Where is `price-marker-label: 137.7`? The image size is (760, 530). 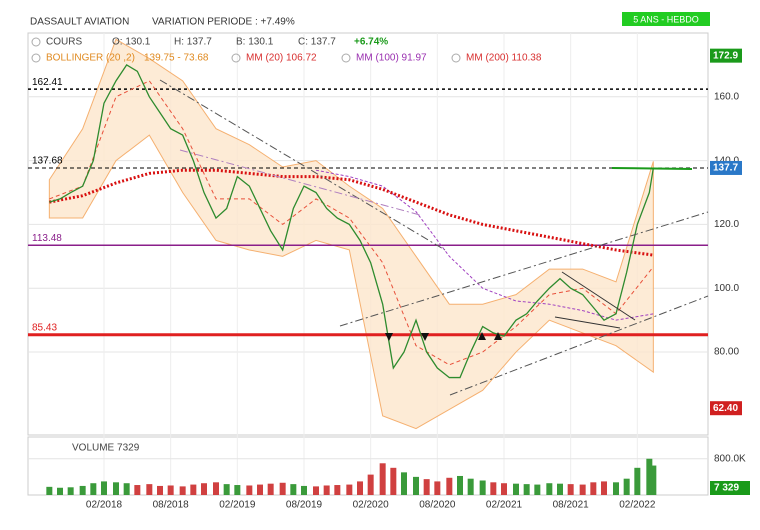
price-marker-label: 137.7 is located at coordinates (725, 168).